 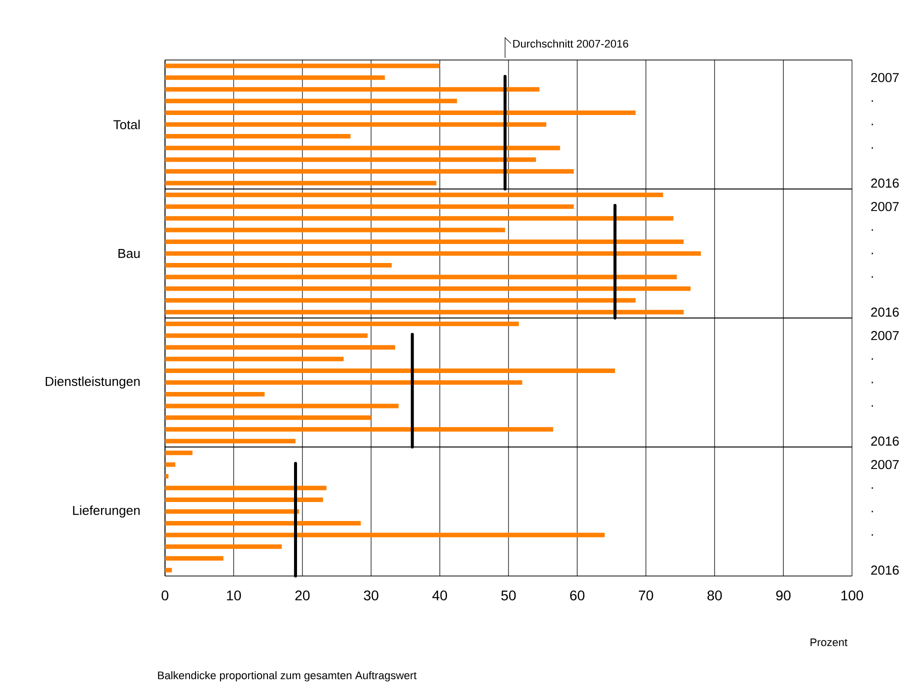 I want to click on text: Balkendicke proportional zum gesamten Auftragswert, so click(x=287, y=676).